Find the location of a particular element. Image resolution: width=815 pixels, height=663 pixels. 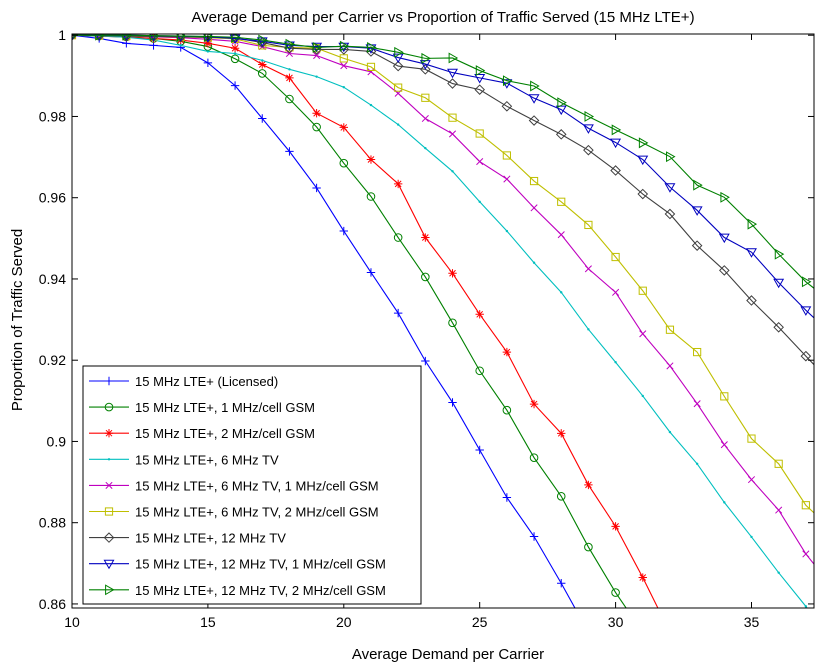

legend-label: 15 MHz LTE+, 12 MHz TV, 2 MHz/cell GSM is located at coordinates (260, 590).